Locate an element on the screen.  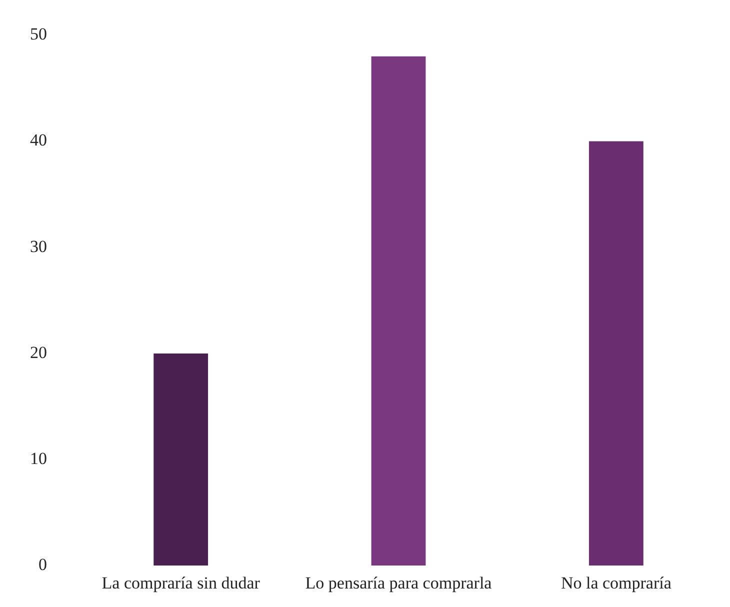
y-tick-label: 30 is located at coordinates (38, 246).